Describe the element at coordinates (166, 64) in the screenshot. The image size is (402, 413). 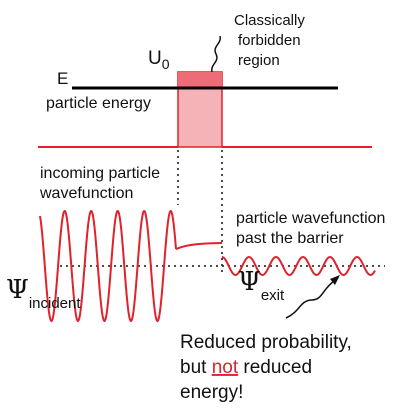
I see `barrier-height-subscript: 0` at that location.